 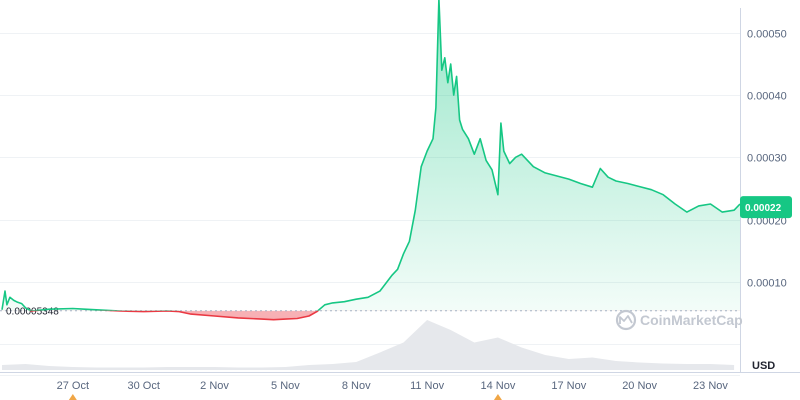 What do you see at coordinates (427, 386) in the screenshot?
I see `x-tick-label: 11 Nov` at bounding box center [427, 386].